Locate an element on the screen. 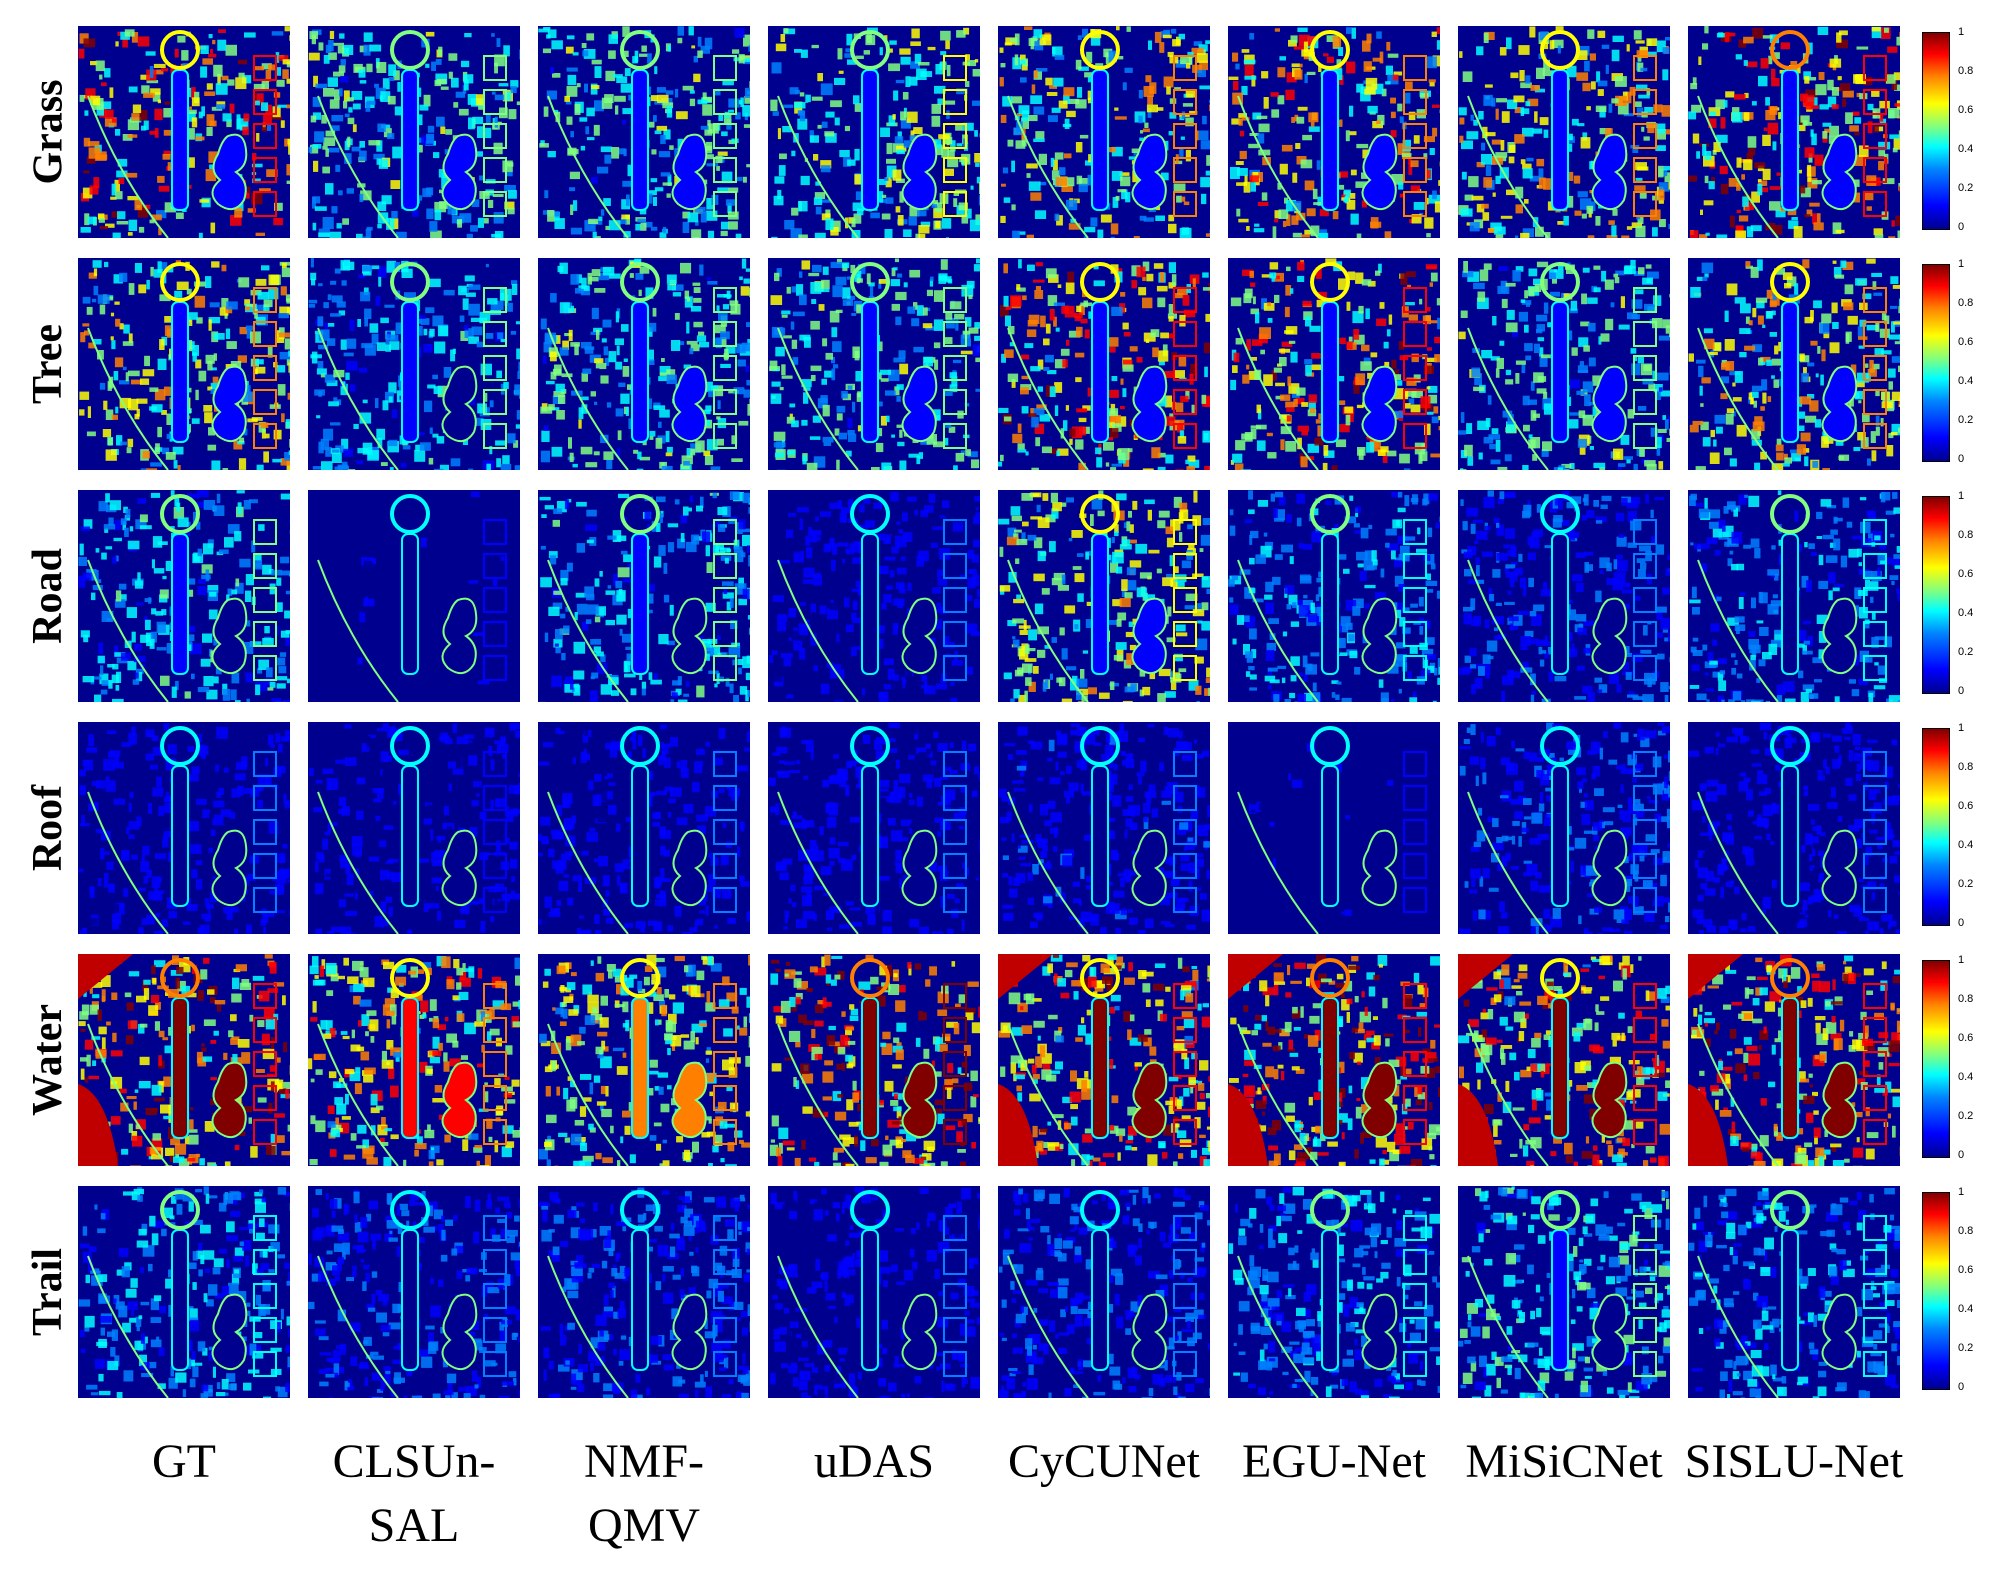 Image resolution: width=2000 pixels, height=1575 pixels. column-label-line: CLSUn- is located at coordinates (414, 1461).